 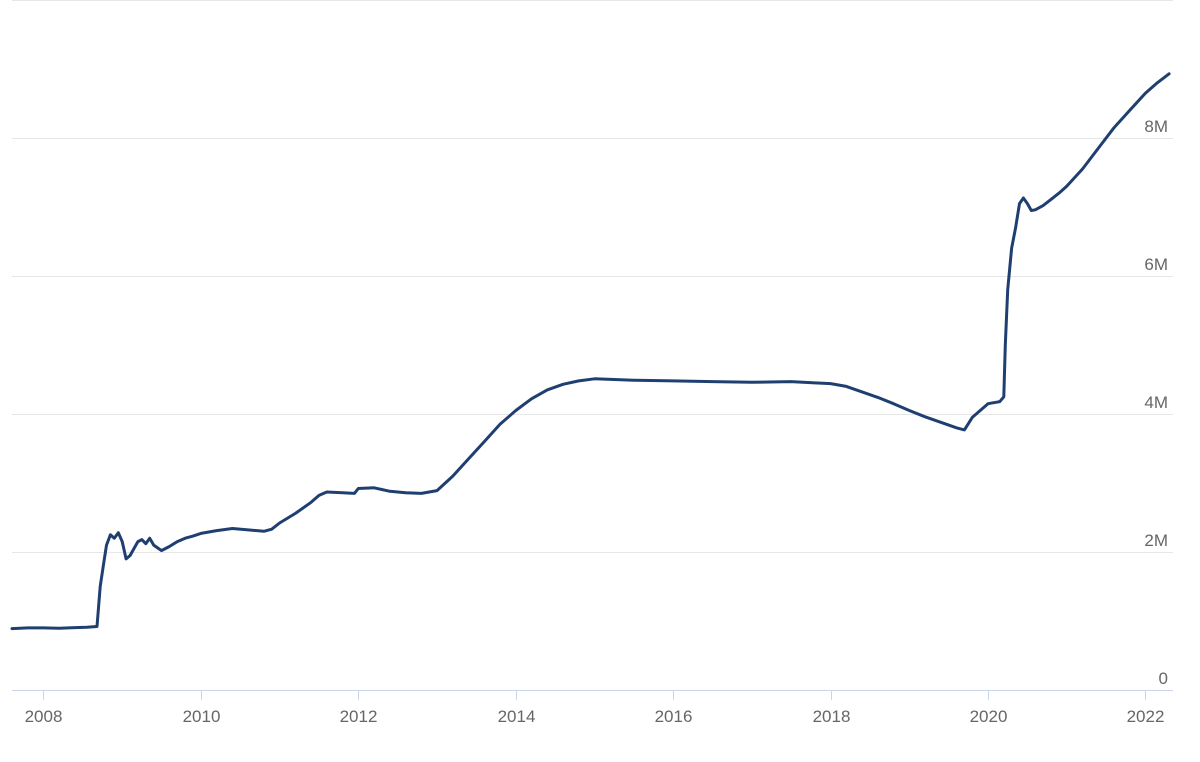 I want to click on x-tick-label: 2018, so click(x=832, y=716).